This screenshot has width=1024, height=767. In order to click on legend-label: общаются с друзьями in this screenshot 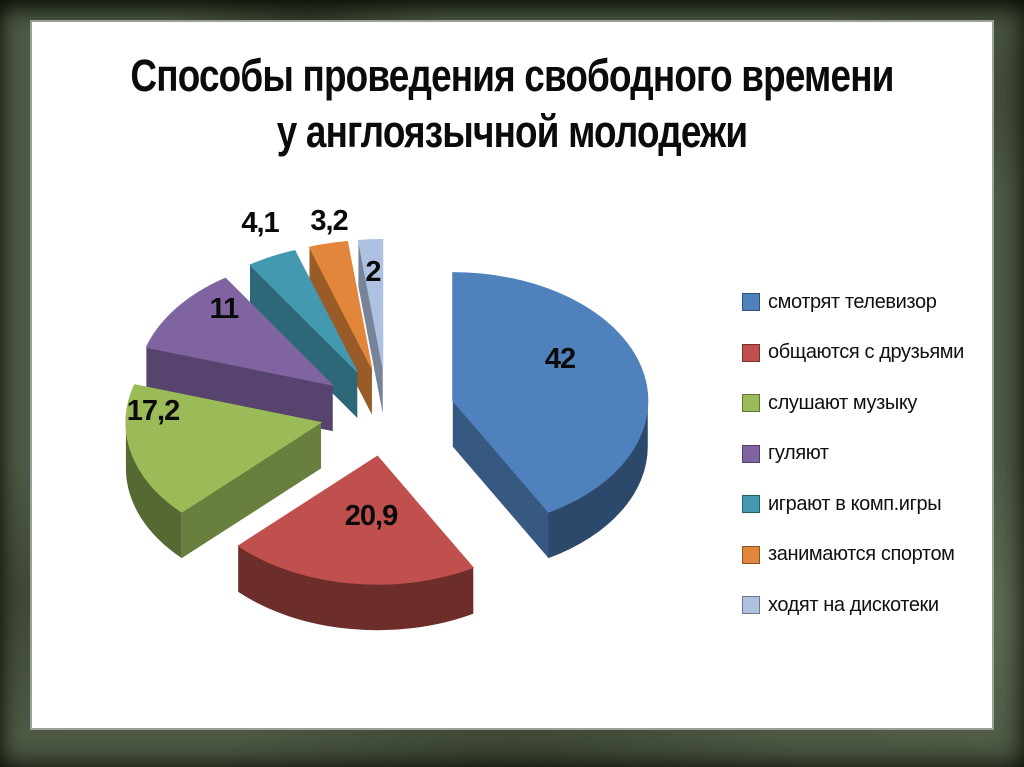, I will do `click(866, 352)`.